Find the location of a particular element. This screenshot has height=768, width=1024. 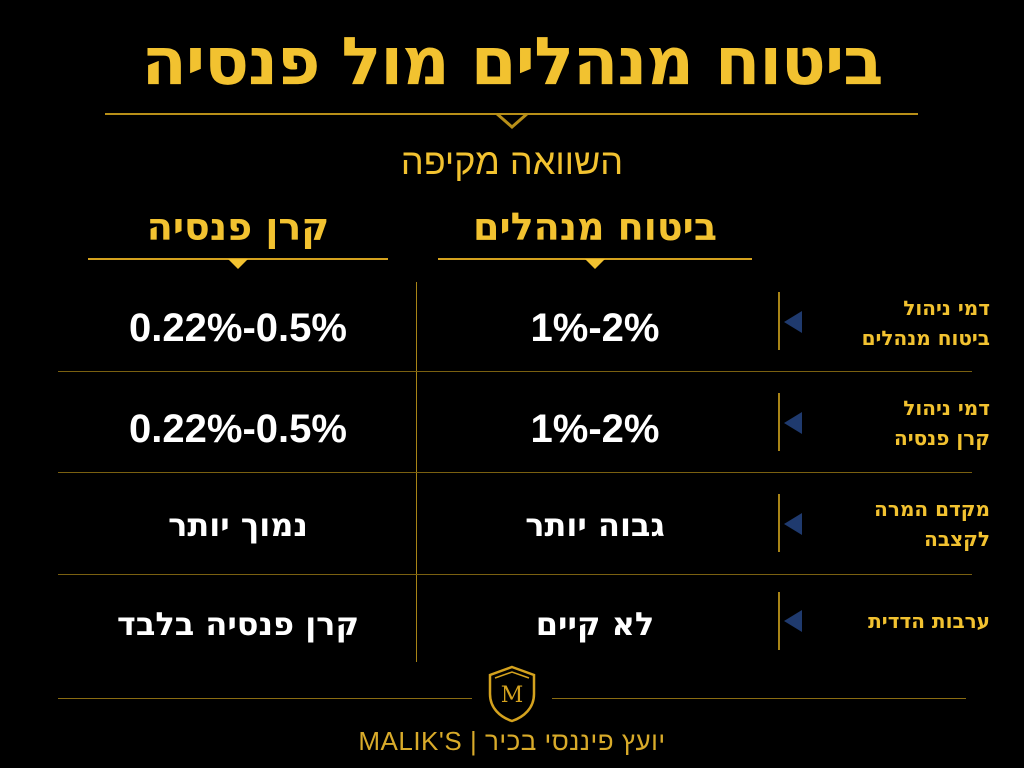

footer-brand-line: MALIK'S | יועץ פיננסי בכיר is located at coordinates (512, 741).